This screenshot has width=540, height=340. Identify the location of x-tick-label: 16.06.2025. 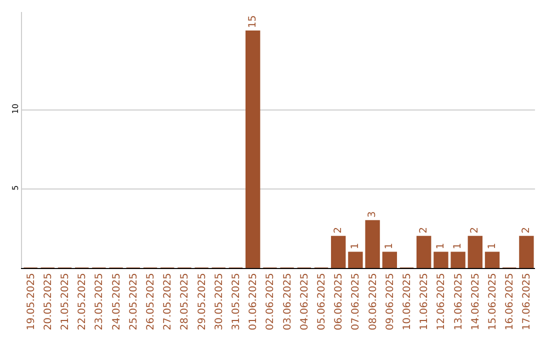
(510, 301).